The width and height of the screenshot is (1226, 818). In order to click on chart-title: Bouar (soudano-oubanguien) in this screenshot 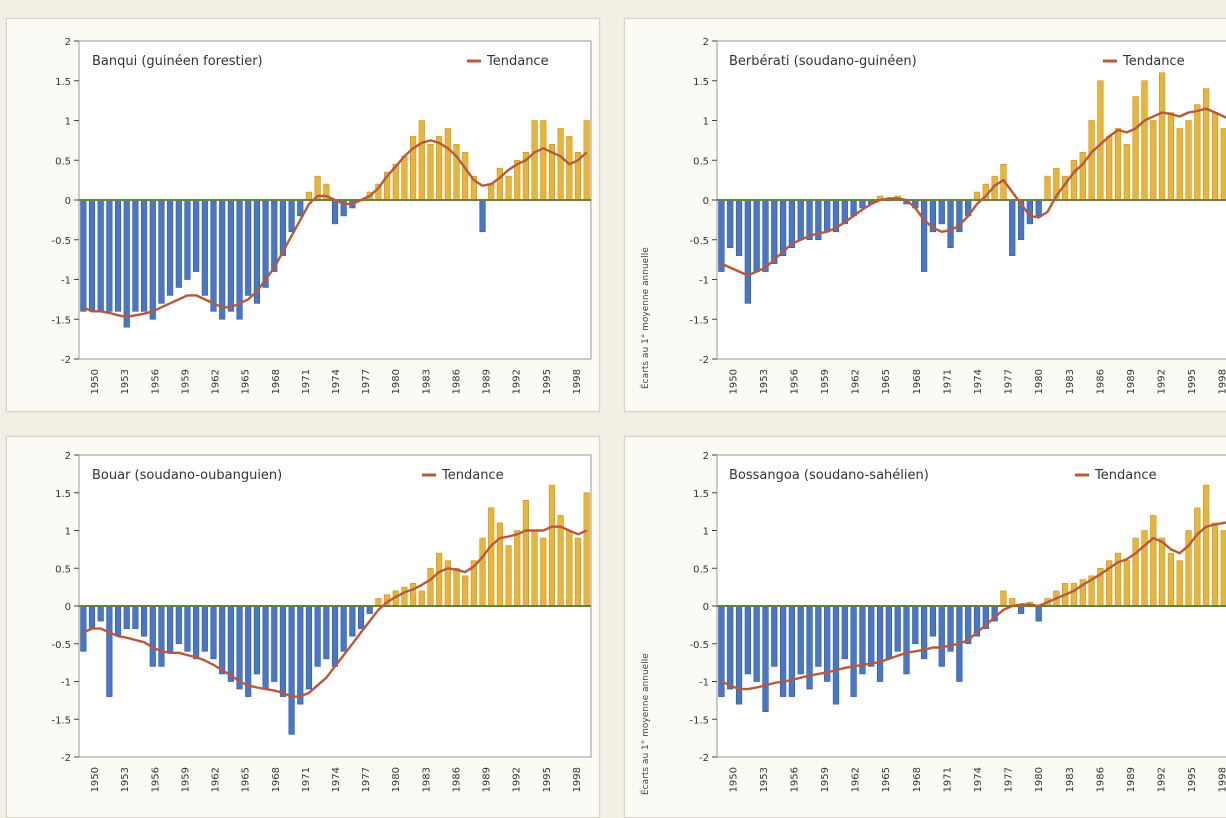, I will do `click(187, 475)`.